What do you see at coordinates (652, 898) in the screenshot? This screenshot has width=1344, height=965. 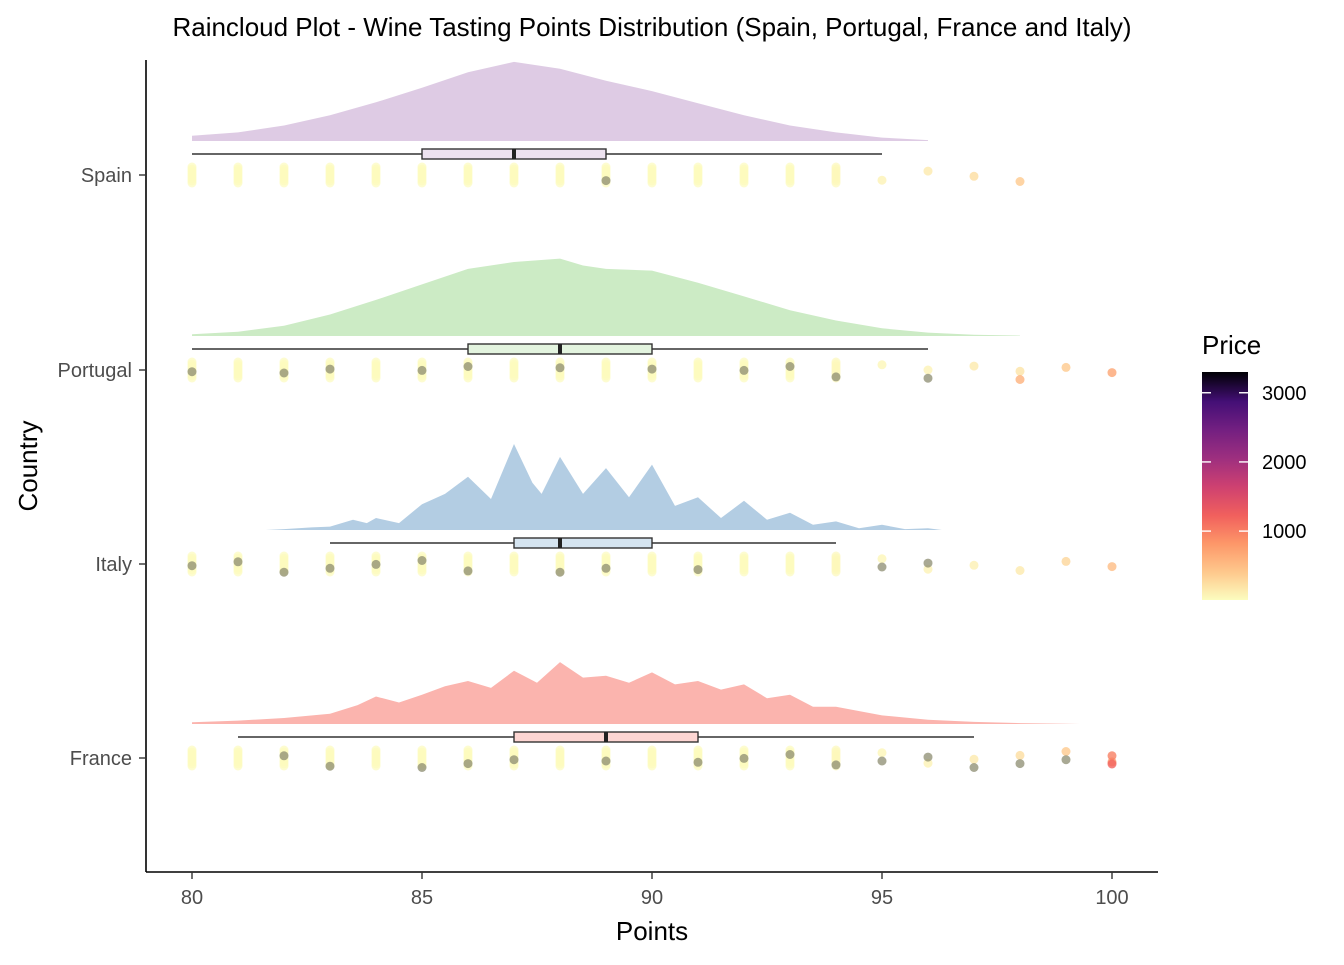 I see `x-tick-label: 90` at bounding box center [652, 898].